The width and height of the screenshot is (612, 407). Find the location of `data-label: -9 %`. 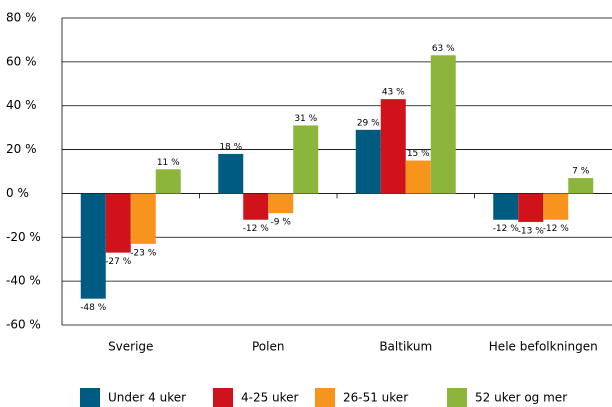

data-label: -9 % is located at coordinates (281, 223).